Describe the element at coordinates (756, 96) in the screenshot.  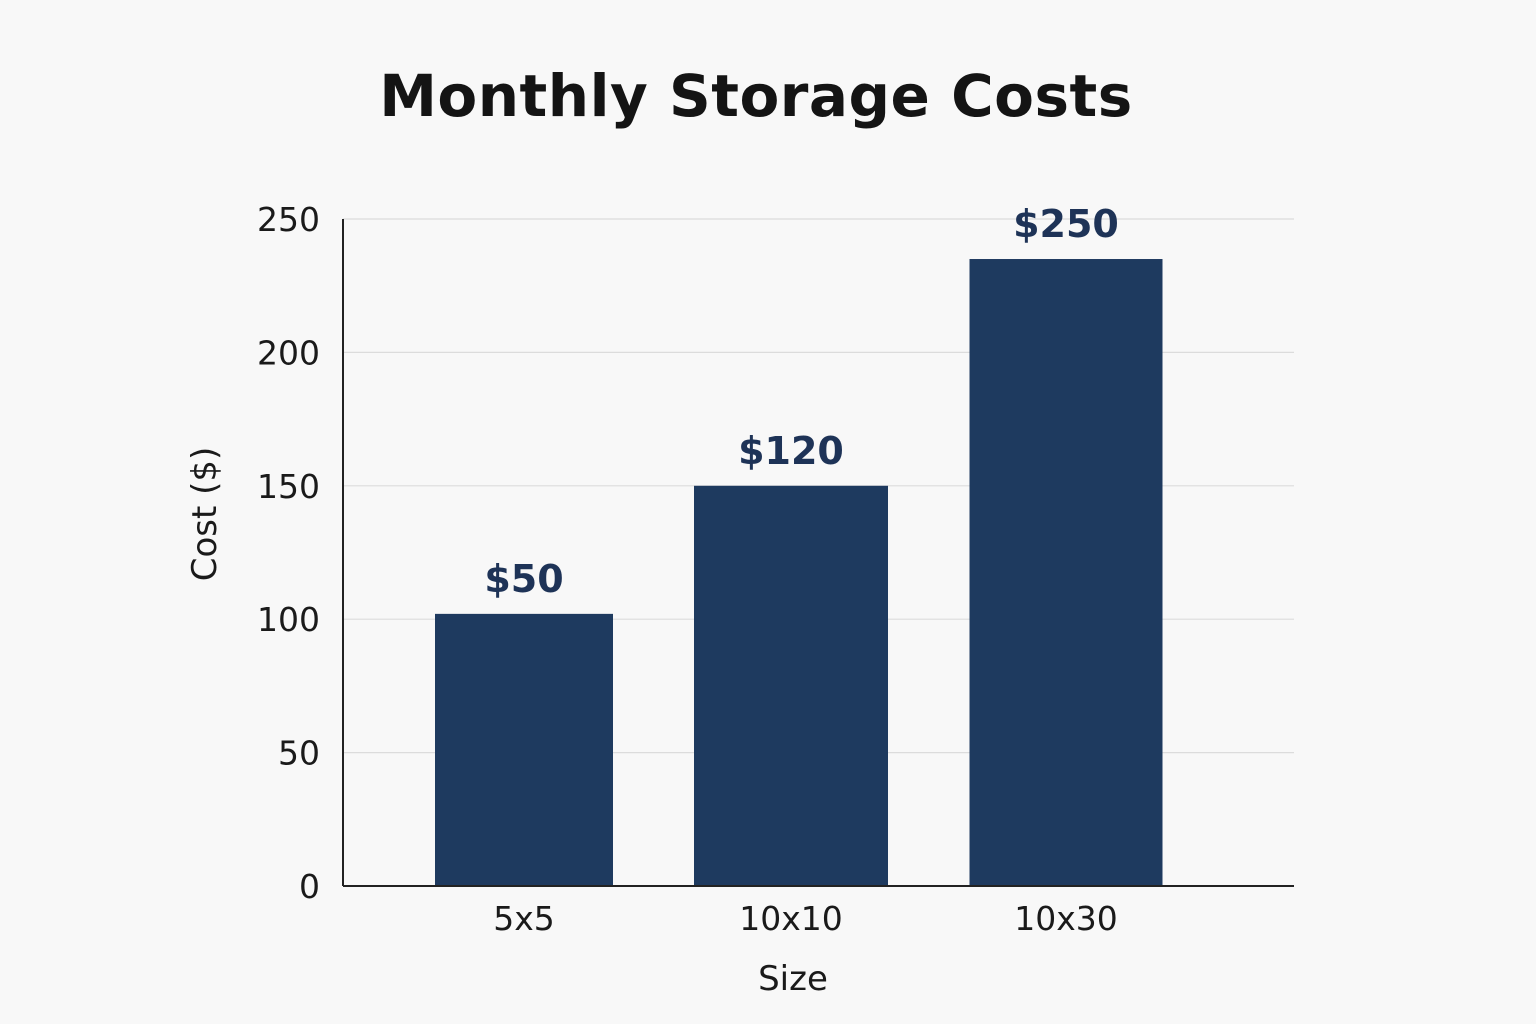
I see `chart-title: Monthly Storage Costs` at that location.